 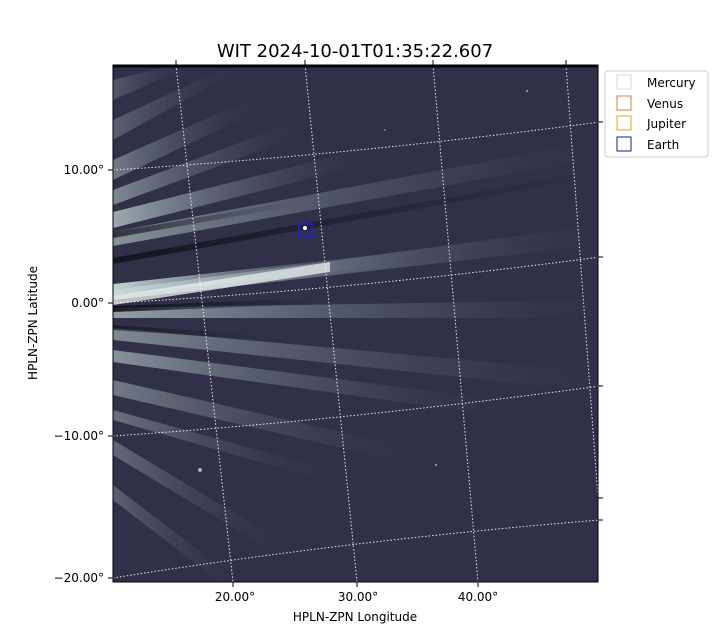 I want to click on right-ticks, so click(x=600, y=321).